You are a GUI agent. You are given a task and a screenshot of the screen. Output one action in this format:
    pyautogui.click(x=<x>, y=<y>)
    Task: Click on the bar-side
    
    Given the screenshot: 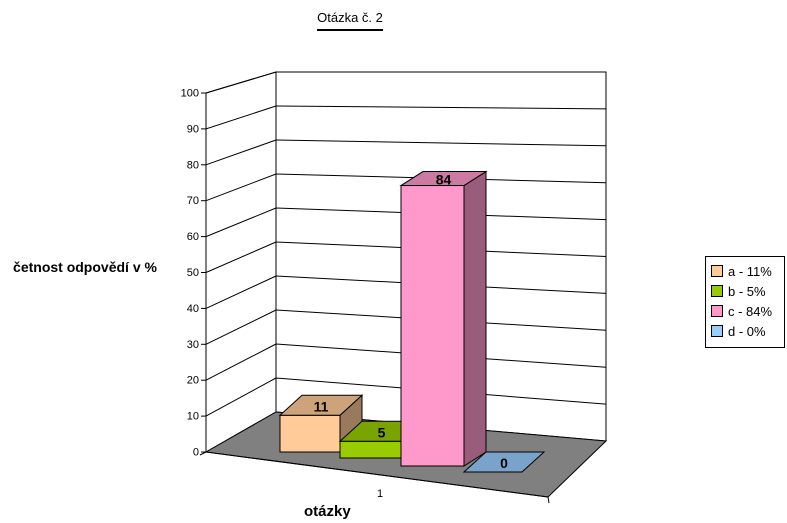 What is the action you would take?
    pyautogui.click(x=475, y=318)
    